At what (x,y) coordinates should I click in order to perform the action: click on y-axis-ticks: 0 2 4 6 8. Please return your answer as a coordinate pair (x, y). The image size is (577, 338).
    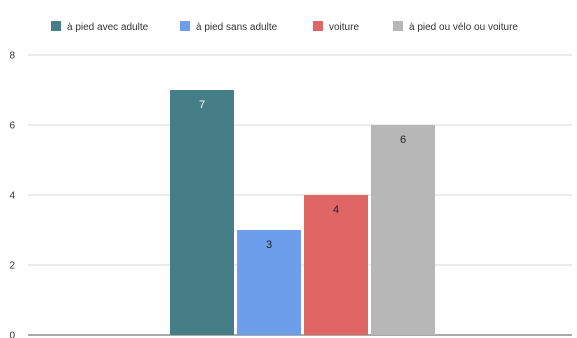
    Looking at the image, I should click on (12, 194).